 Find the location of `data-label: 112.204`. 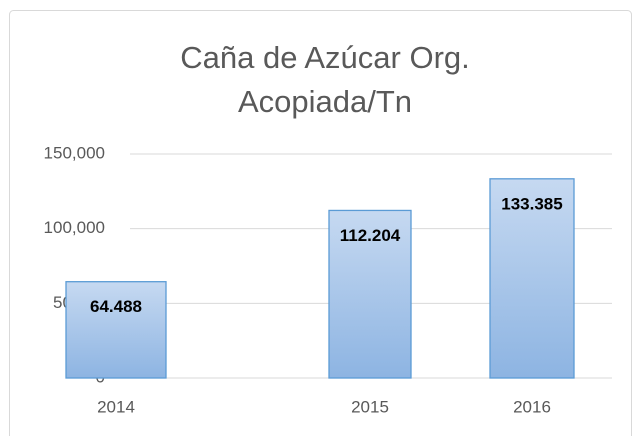

data-label: 112.204 is located at coordinates (370, 235).